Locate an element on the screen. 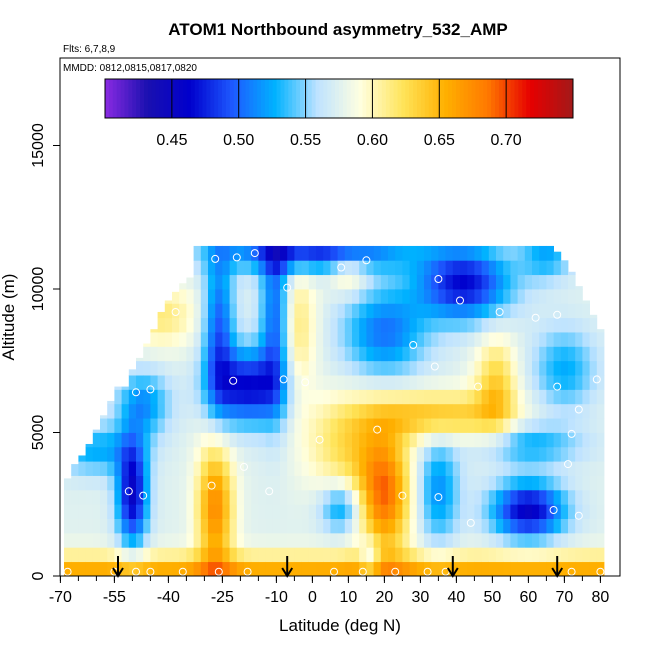 This screenshot has width=650, height=650. chart-title: ATOM1 Northbound asymmetry_532_AMP is located at coordinates (337, 29).